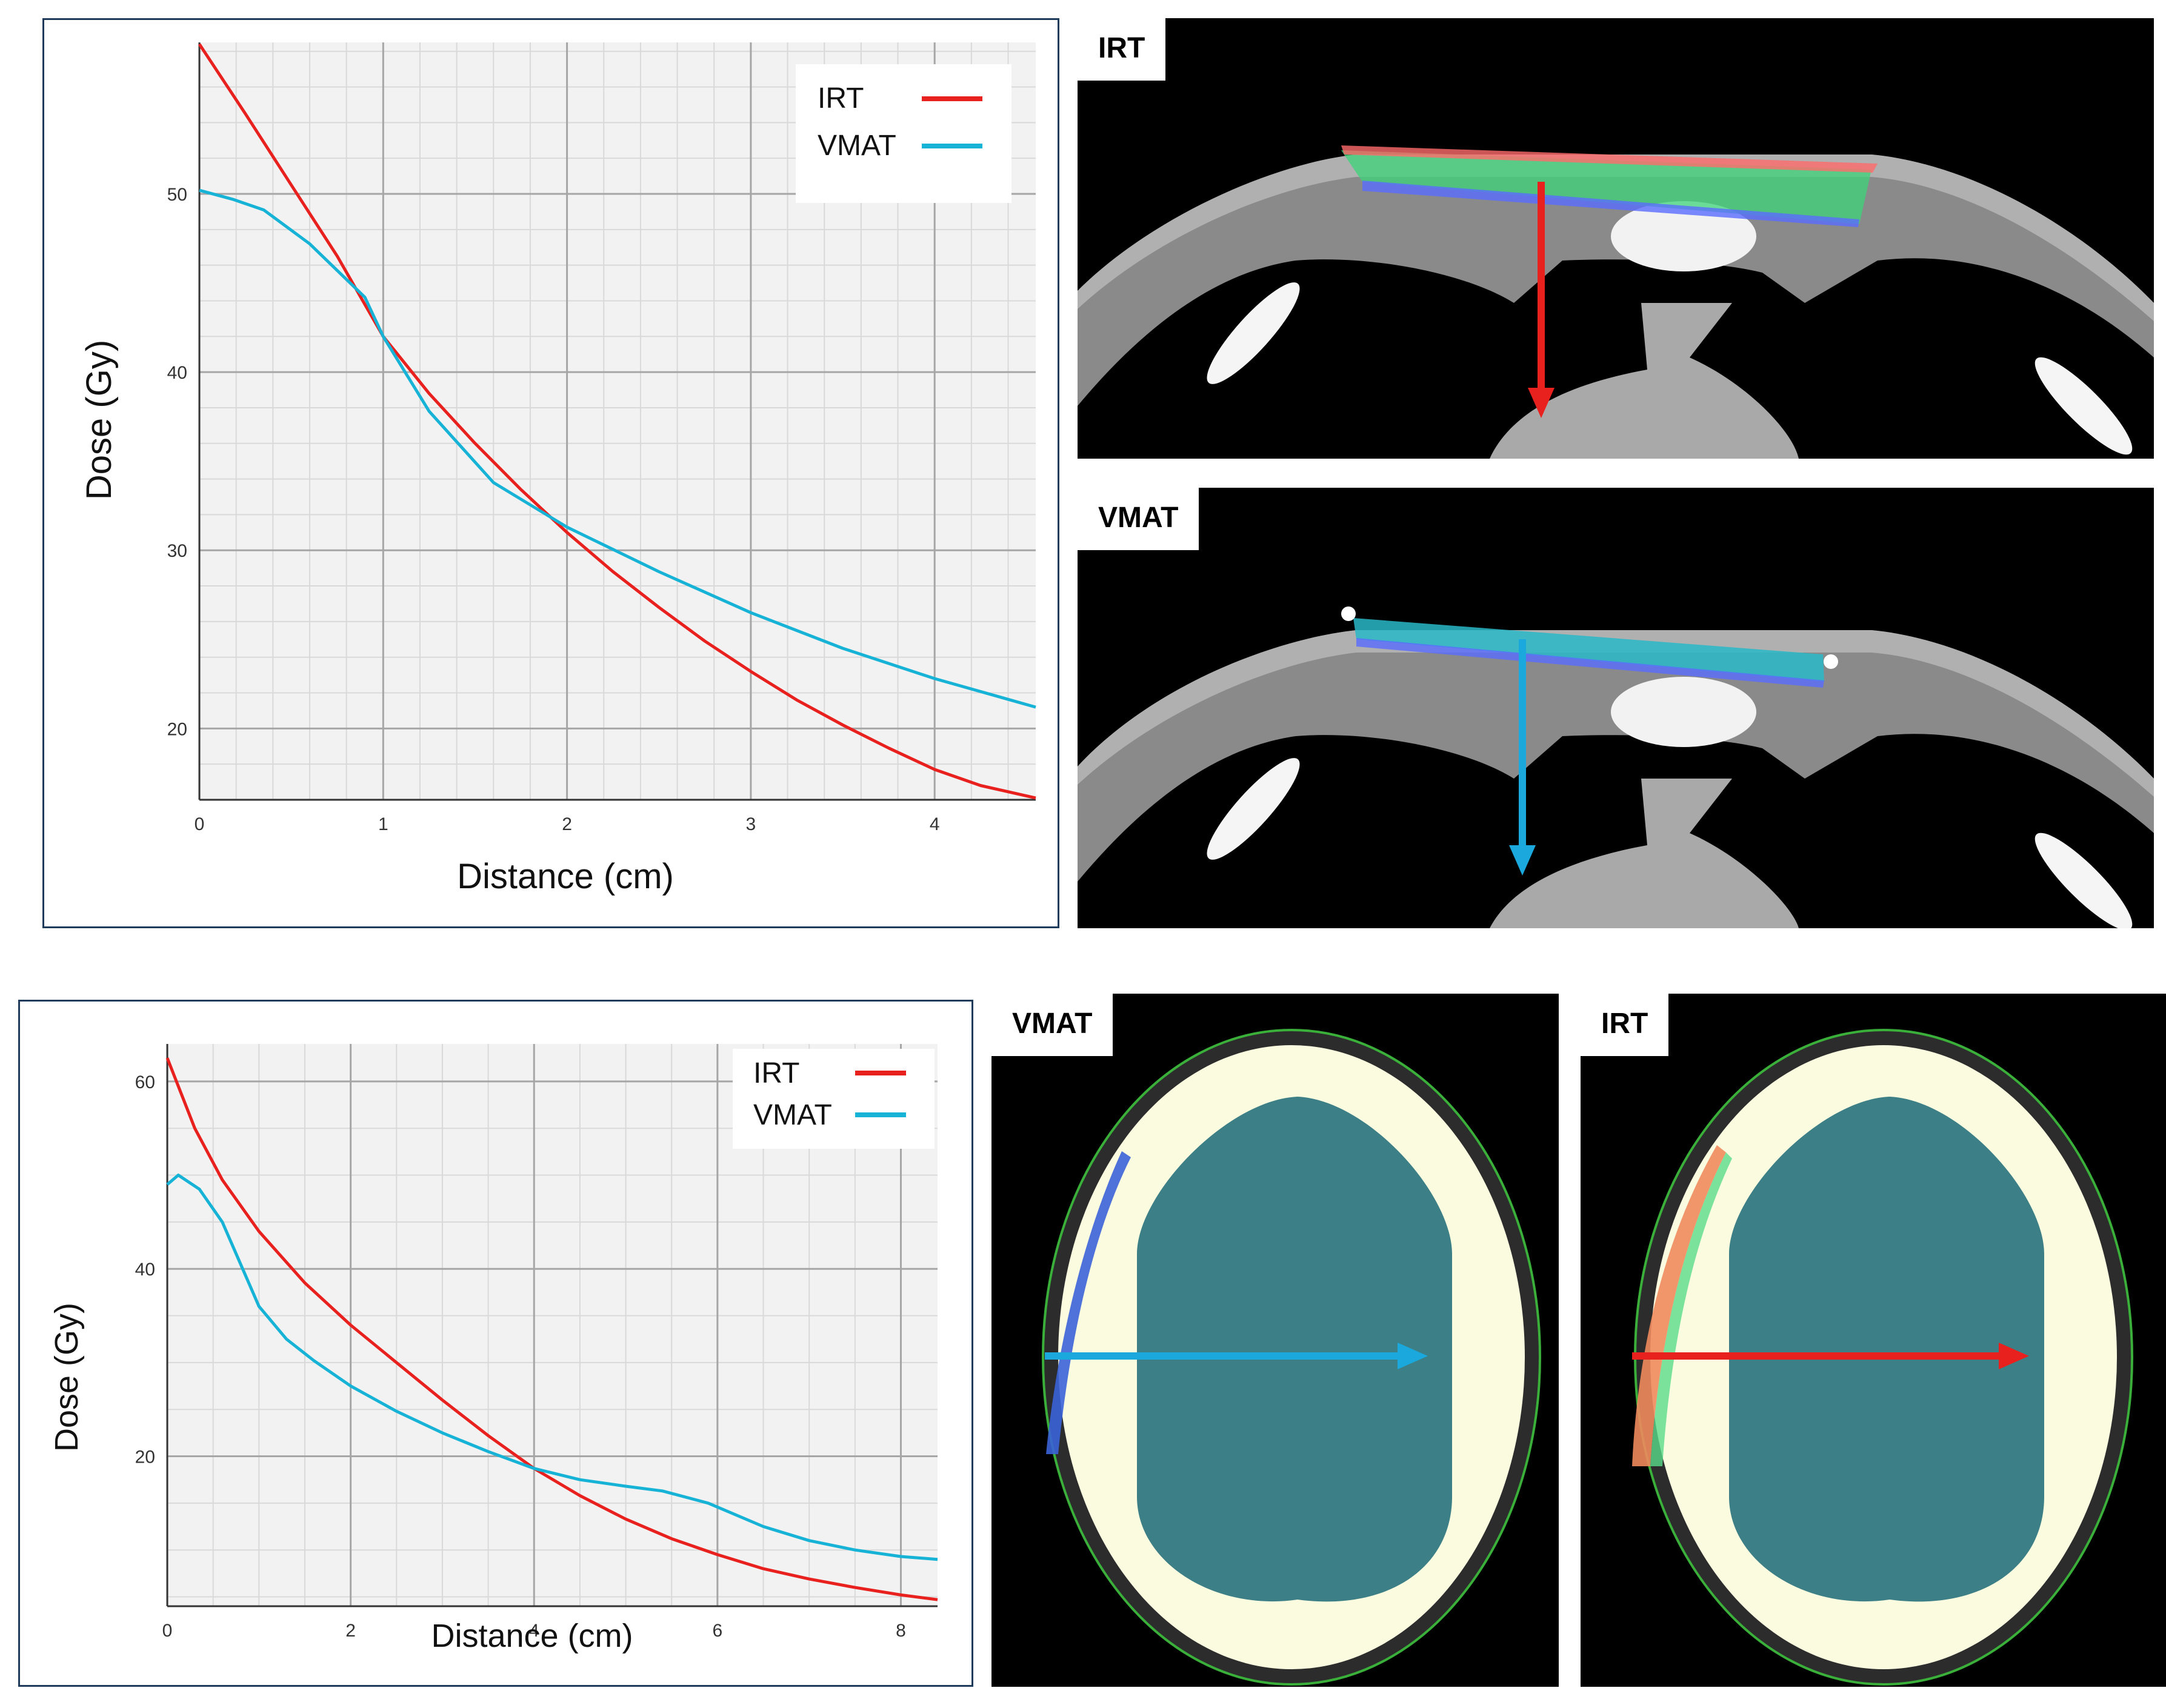 The width and height of the screenshot is (2166, 1708). Describe the element at coordinates (383, 824) in the screenshot. I see `x-tick-label: 1` at that location.